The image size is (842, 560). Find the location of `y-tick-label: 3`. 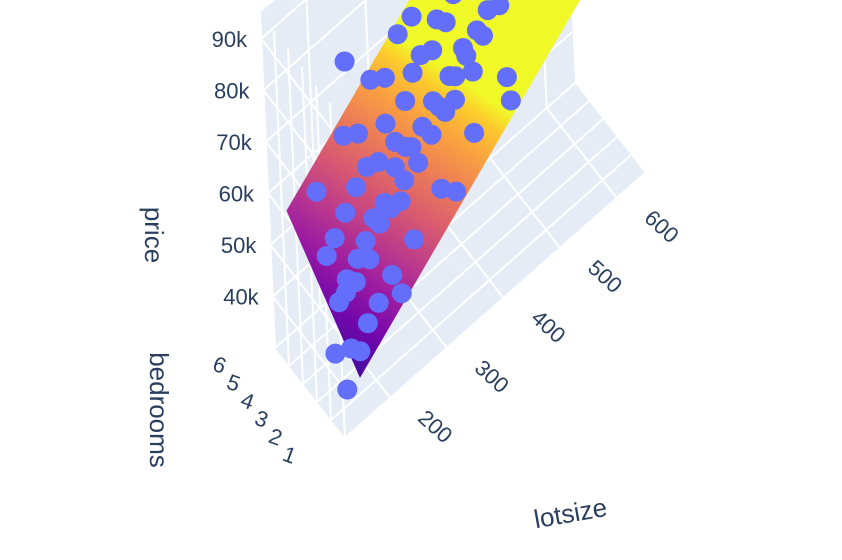

y-tick-label: 3 is located at coordinates (262, 419).